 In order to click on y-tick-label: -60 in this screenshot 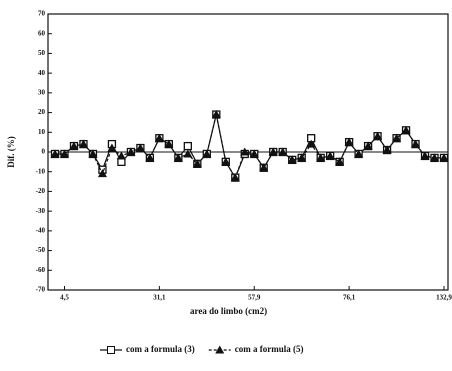, I will do `click(41, 270)`.